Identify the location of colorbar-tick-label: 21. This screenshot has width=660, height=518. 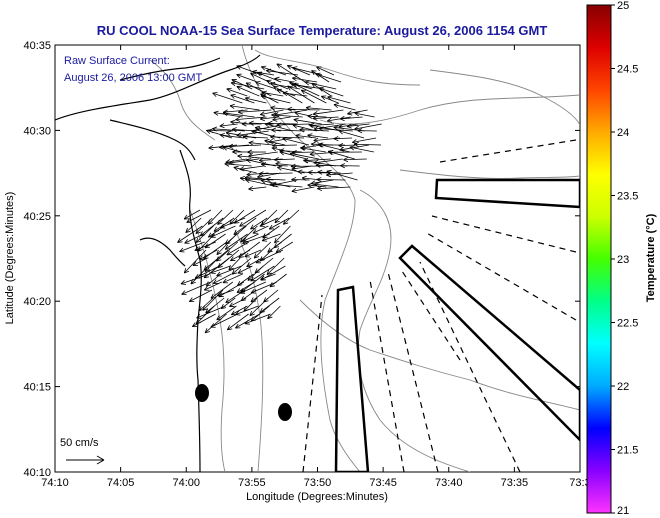
(623, 511).